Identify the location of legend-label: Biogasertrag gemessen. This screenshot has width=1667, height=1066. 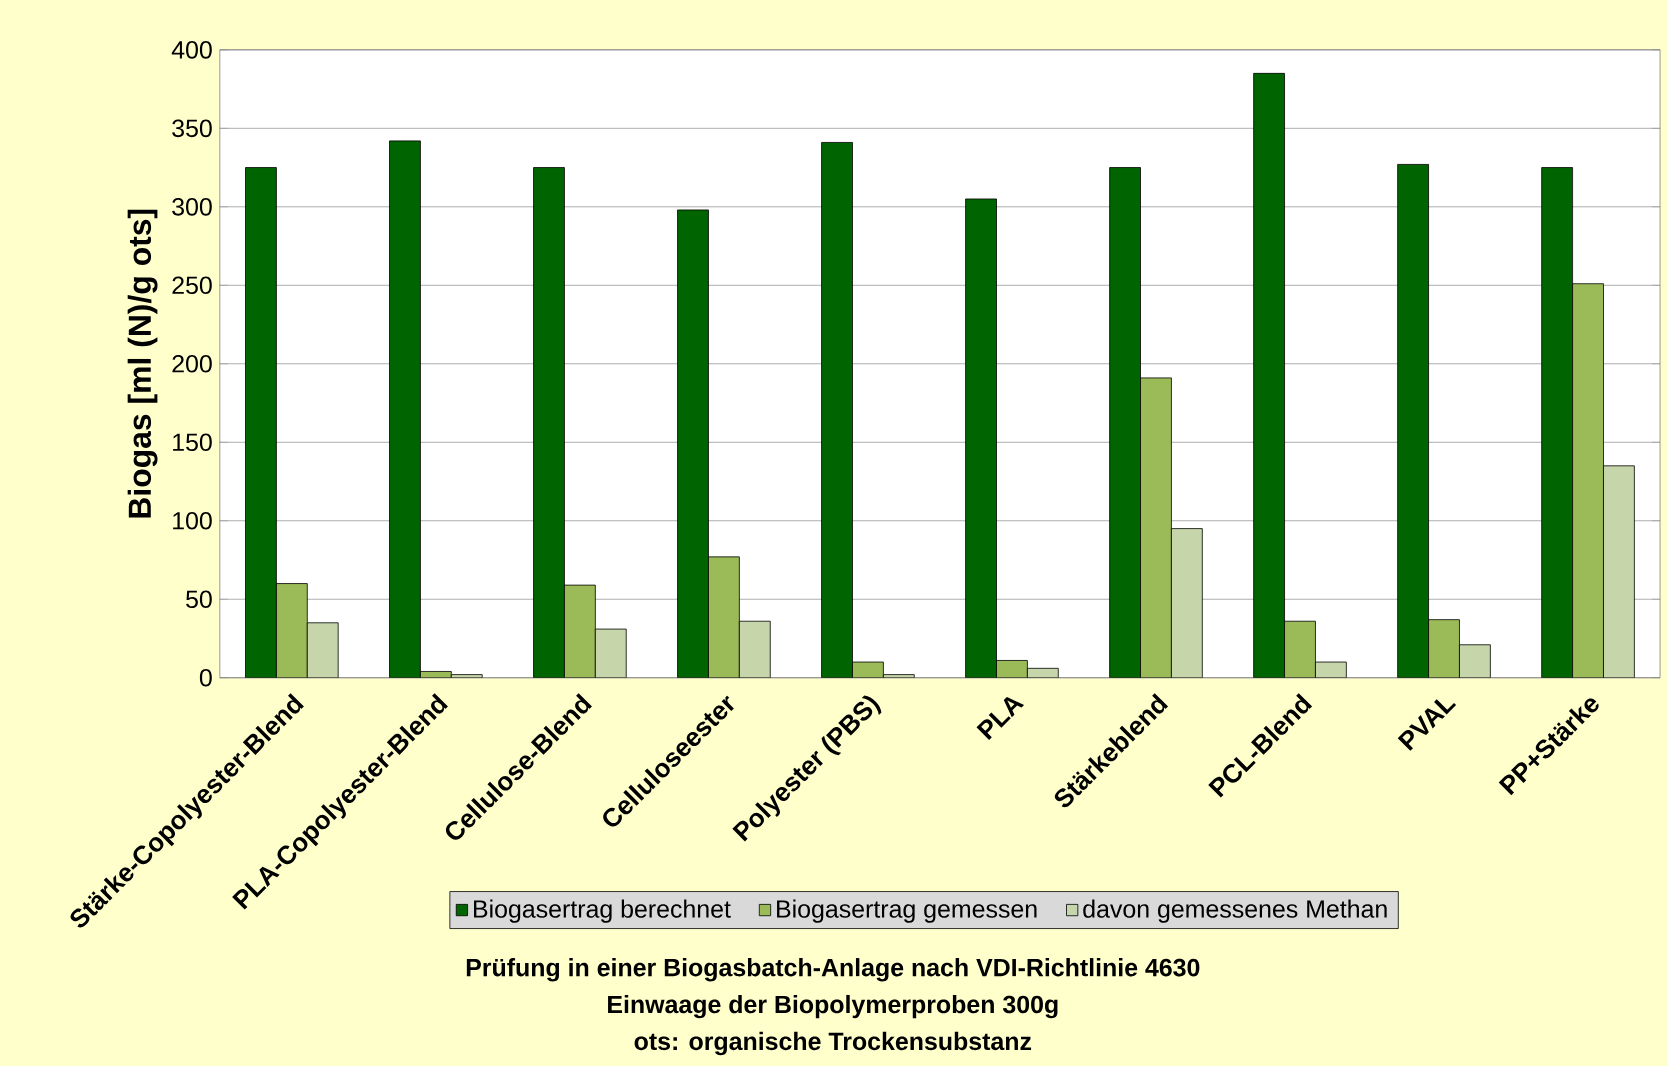
(907, 911).